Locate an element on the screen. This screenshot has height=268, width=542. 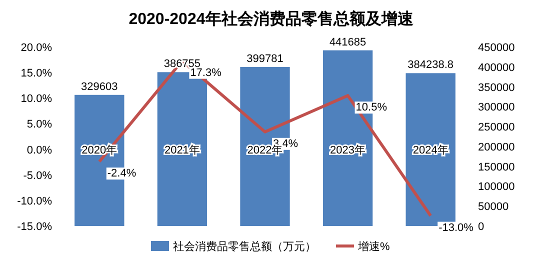
data-label: -2.4% is located at coordinates (121, 174).